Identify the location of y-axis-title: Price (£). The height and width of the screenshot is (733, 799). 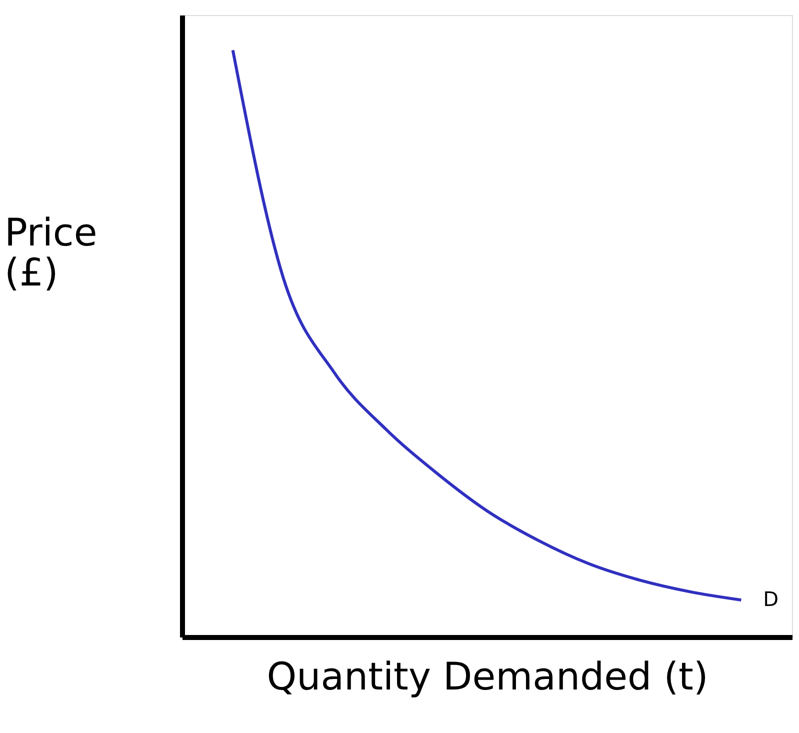
(51, 252).